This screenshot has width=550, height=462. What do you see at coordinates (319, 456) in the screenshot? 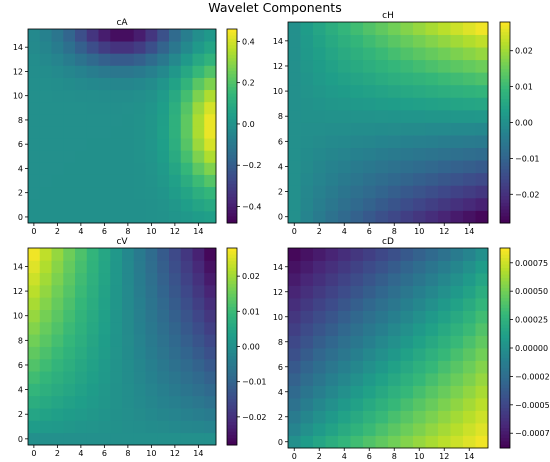
I see `x-tick-label: 2` at bounding box center [319, 456].